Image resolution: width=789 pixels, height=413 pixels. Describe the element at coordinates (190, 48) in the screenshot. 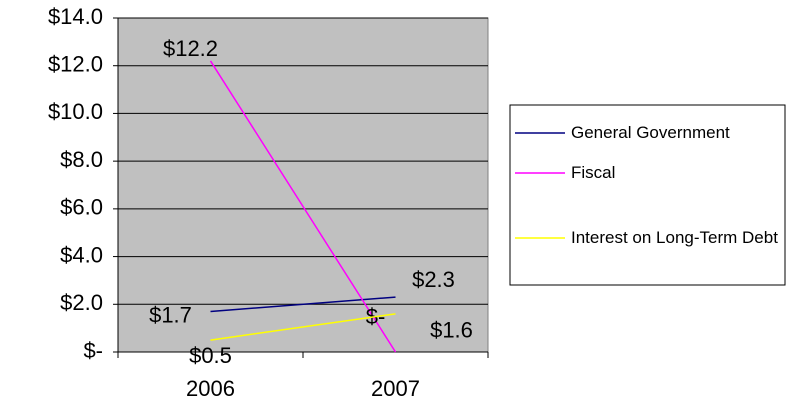

I see `data-label: $12.2` at that location.